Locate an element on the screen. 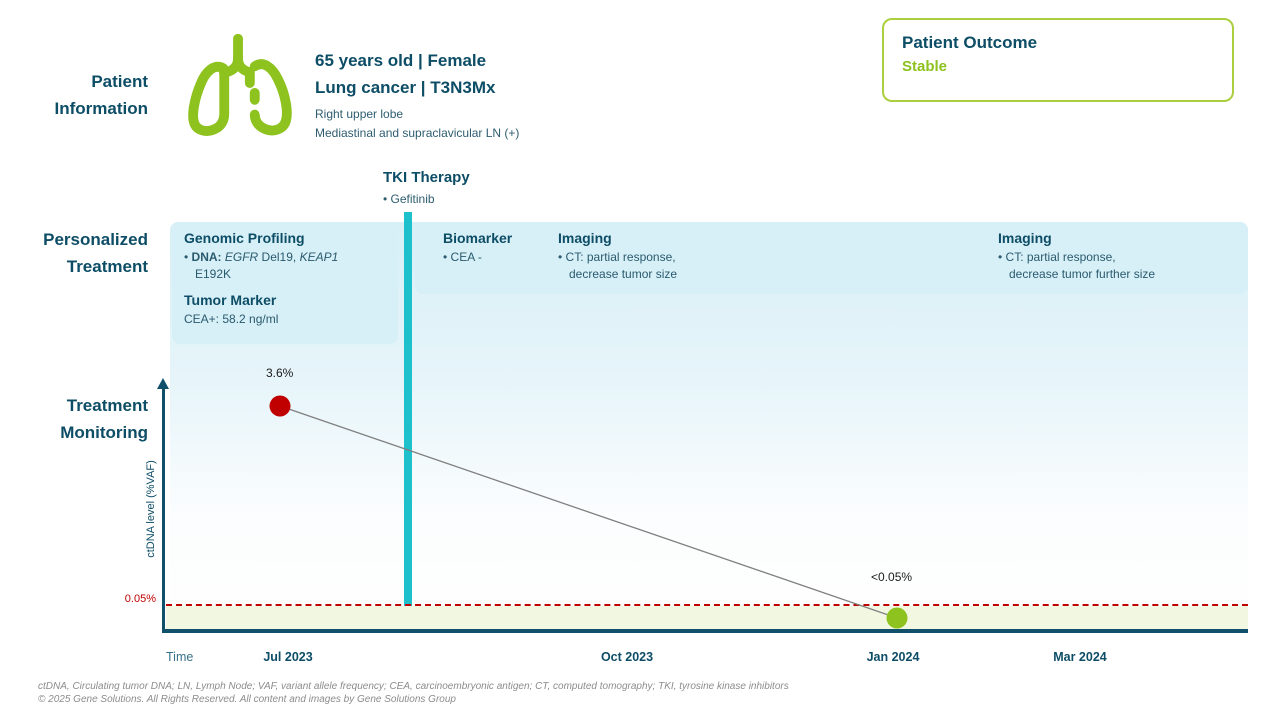 Image resolution: width=1280 pixels, height=720 pixels. trend-line is located at coordinates (588, 512).